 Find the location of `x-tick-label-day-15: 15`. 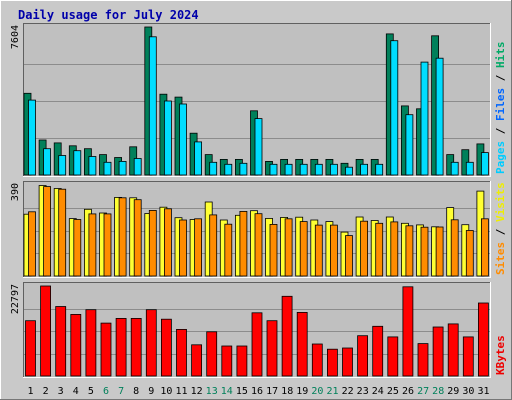

x-tick-label-day-15: 15 is located at coordinates (242, 391).